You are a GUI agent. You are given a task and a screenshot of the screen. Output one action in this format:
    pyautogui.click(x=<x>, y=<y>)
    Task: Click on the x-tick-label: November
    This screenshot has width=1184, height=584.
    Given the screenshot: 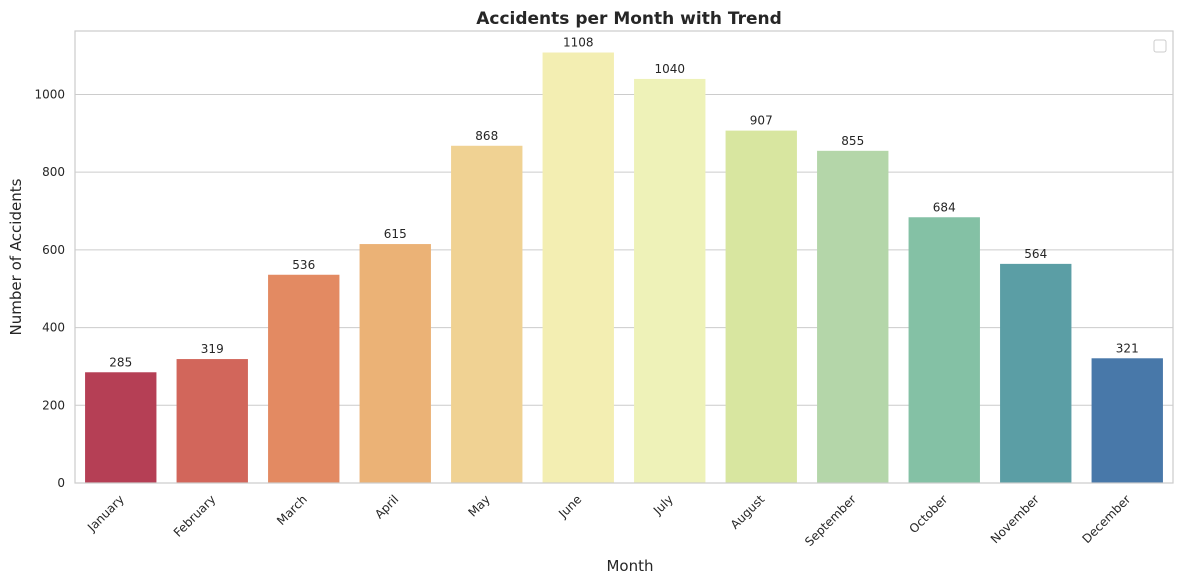 What is the action you would take?
    pyautogui.click(x=1015, y=519)
    